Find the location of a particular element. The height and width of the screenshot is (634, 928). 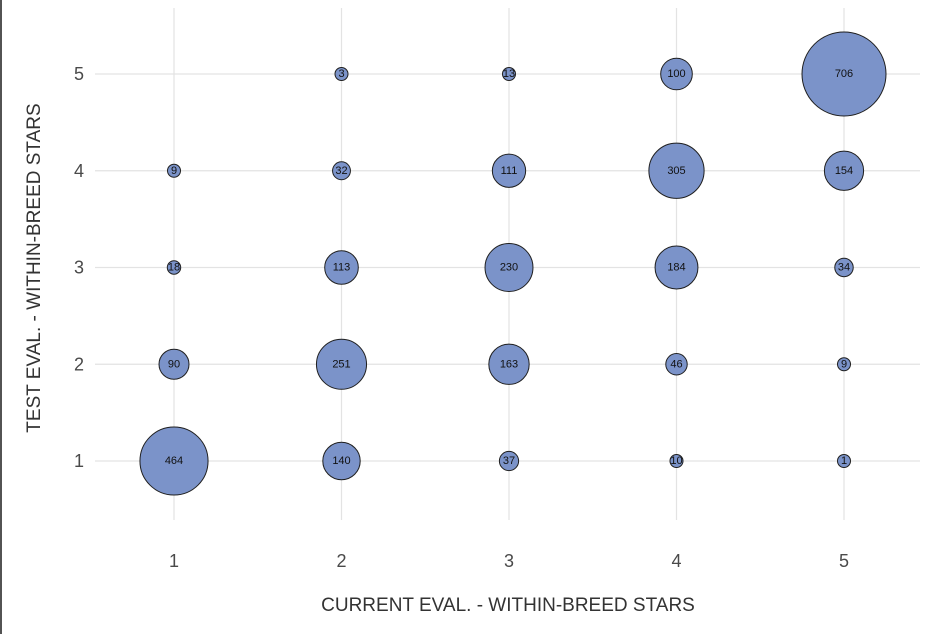

bubble-label: 140 is located at coordinates (341, 461).